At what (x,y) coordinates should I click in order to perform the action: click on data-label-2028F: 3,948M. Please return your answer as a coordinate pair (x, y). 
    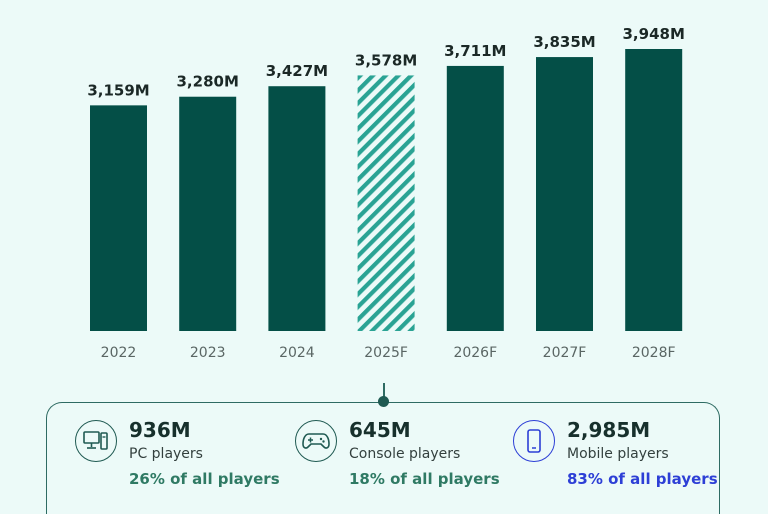
    Looking at the image, I should click on (654, 34).